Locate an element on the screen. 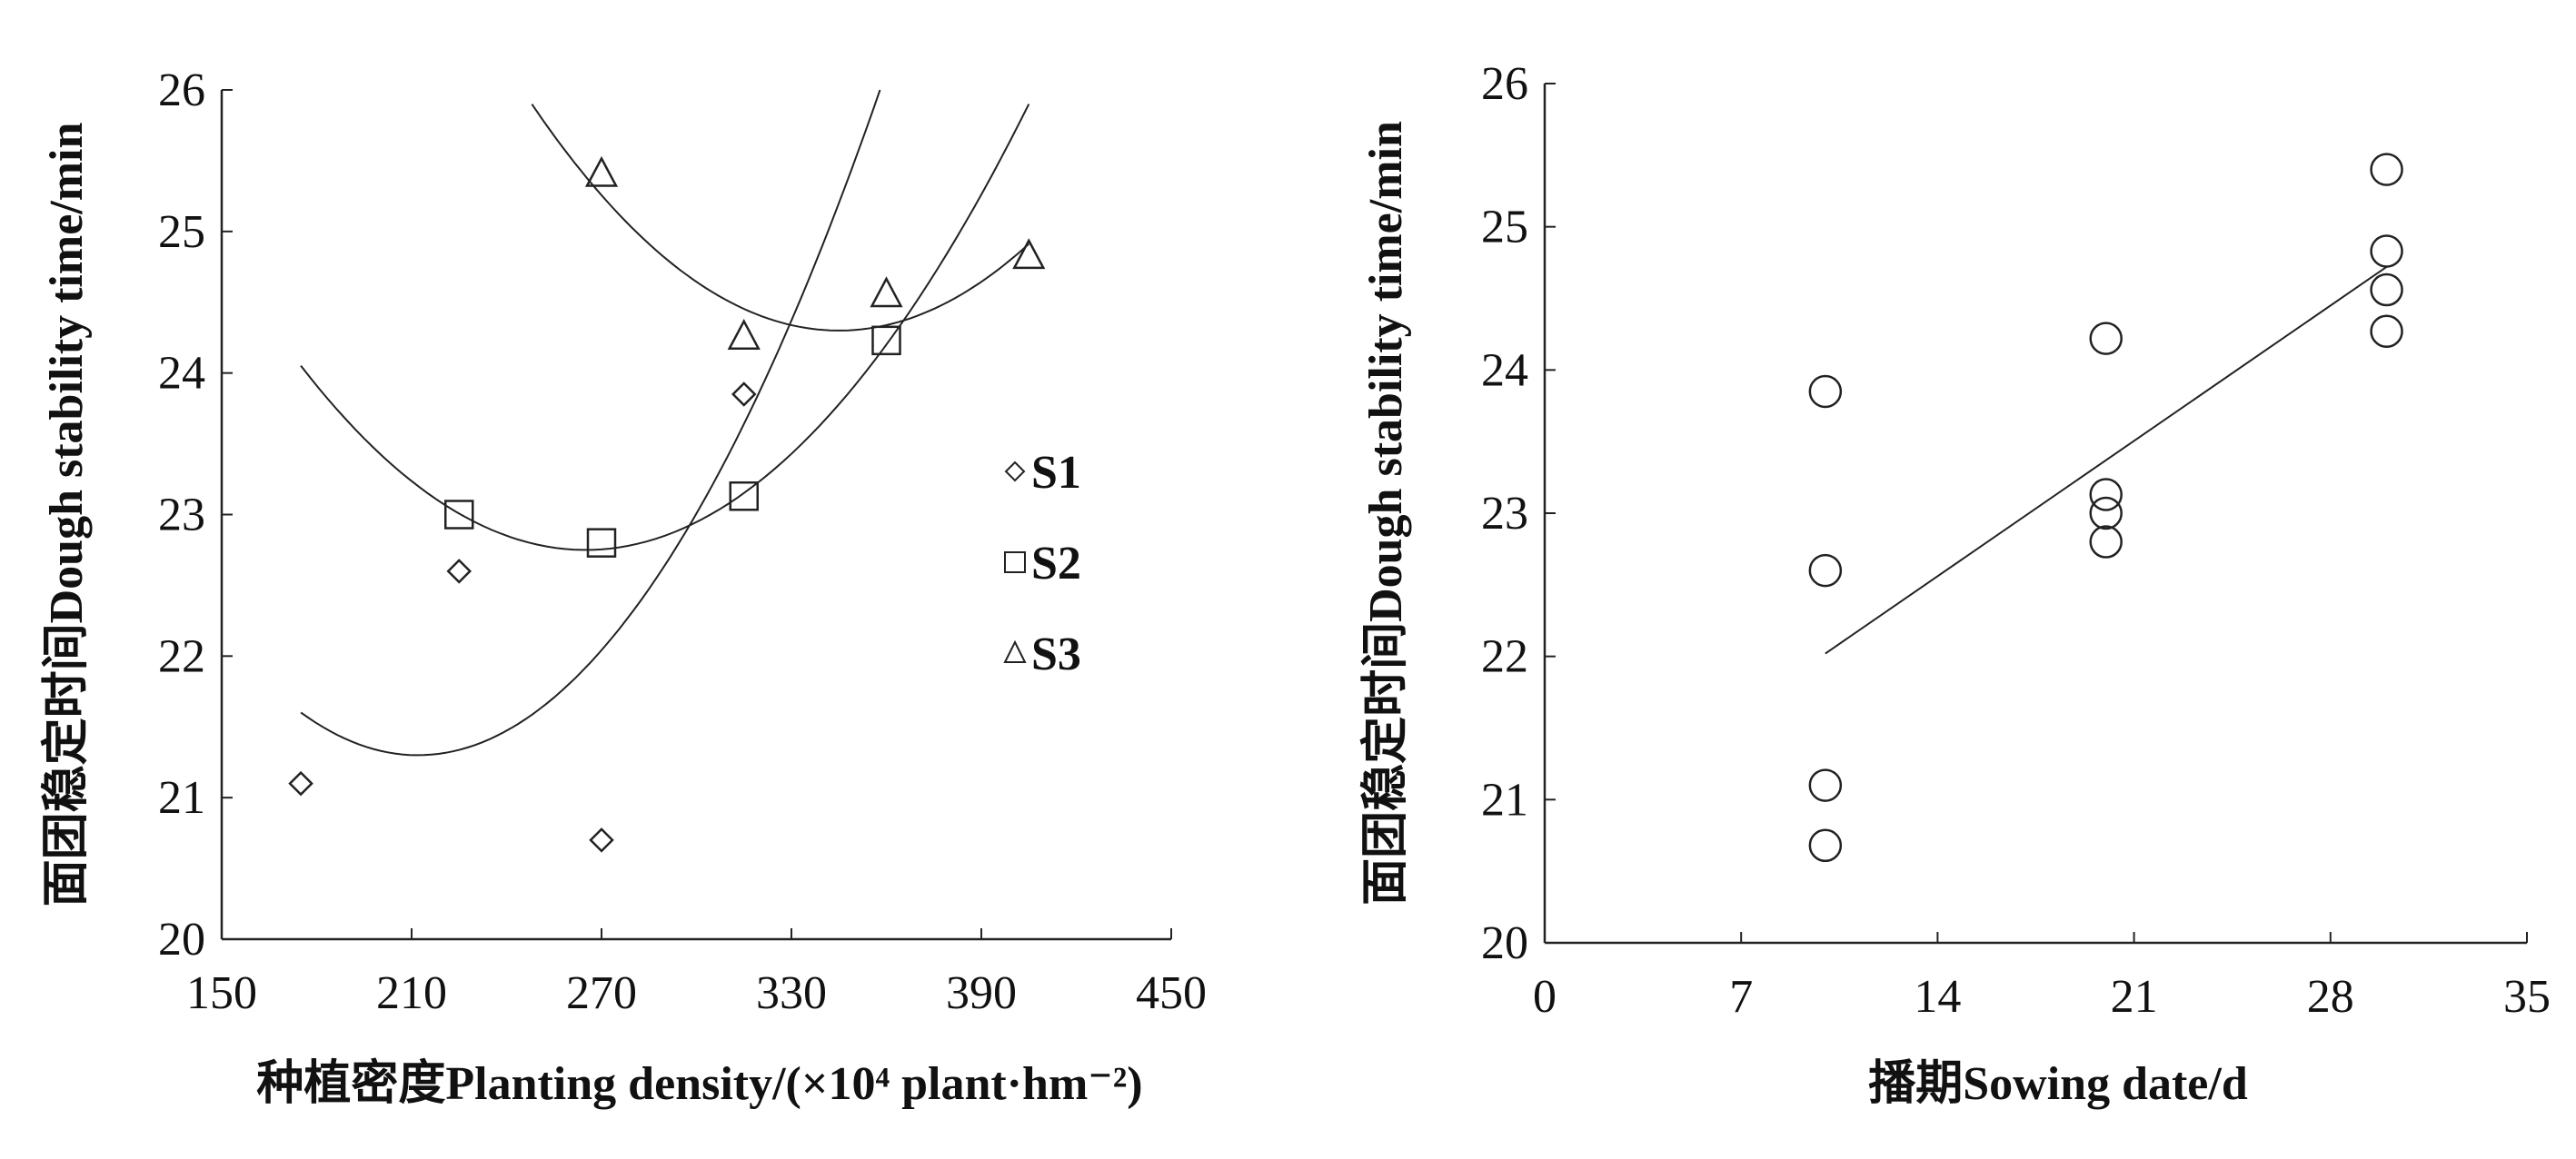 The image size is (2576, 1159). legend-triangle-icon is located at coordinates (1015, 651).